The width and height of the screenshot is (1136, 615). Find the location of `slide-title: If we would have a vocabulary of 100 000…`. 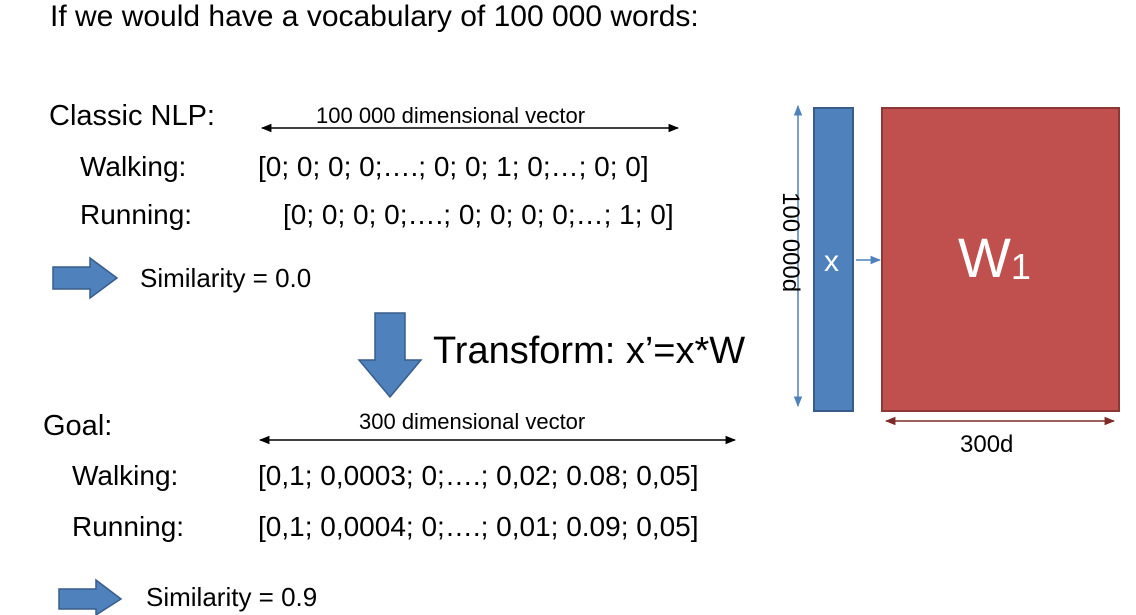

slide-title: If we would have a vocabulary of 100 000… is located at coordinates (374, 16).